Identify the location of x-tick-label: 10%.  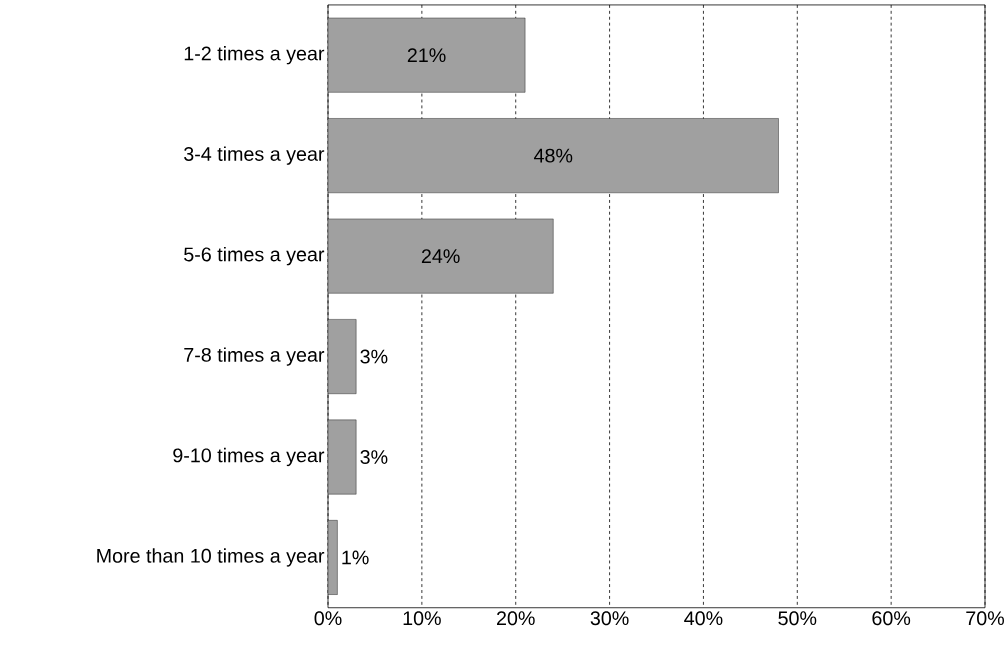
(422, 618).